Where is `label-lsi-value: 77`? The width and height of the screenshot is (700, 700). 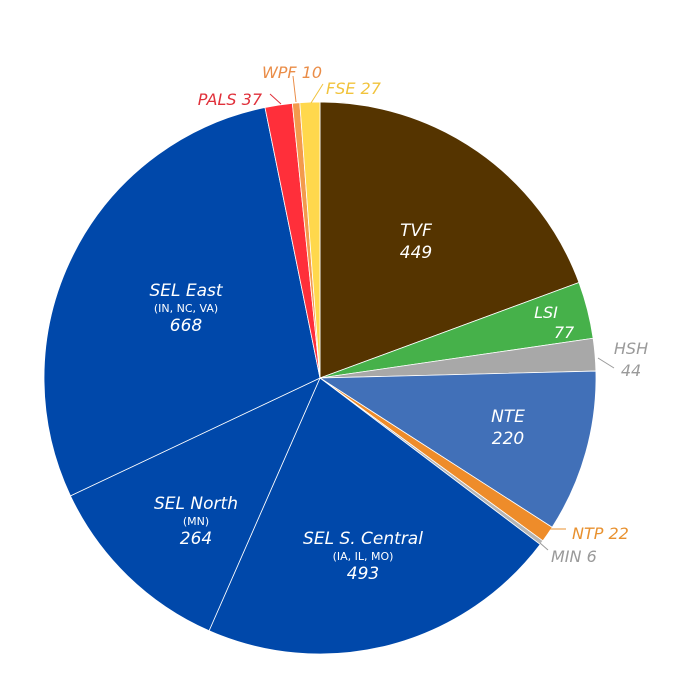 label-lsi-value: 77 is located at coordinates (564, 332).